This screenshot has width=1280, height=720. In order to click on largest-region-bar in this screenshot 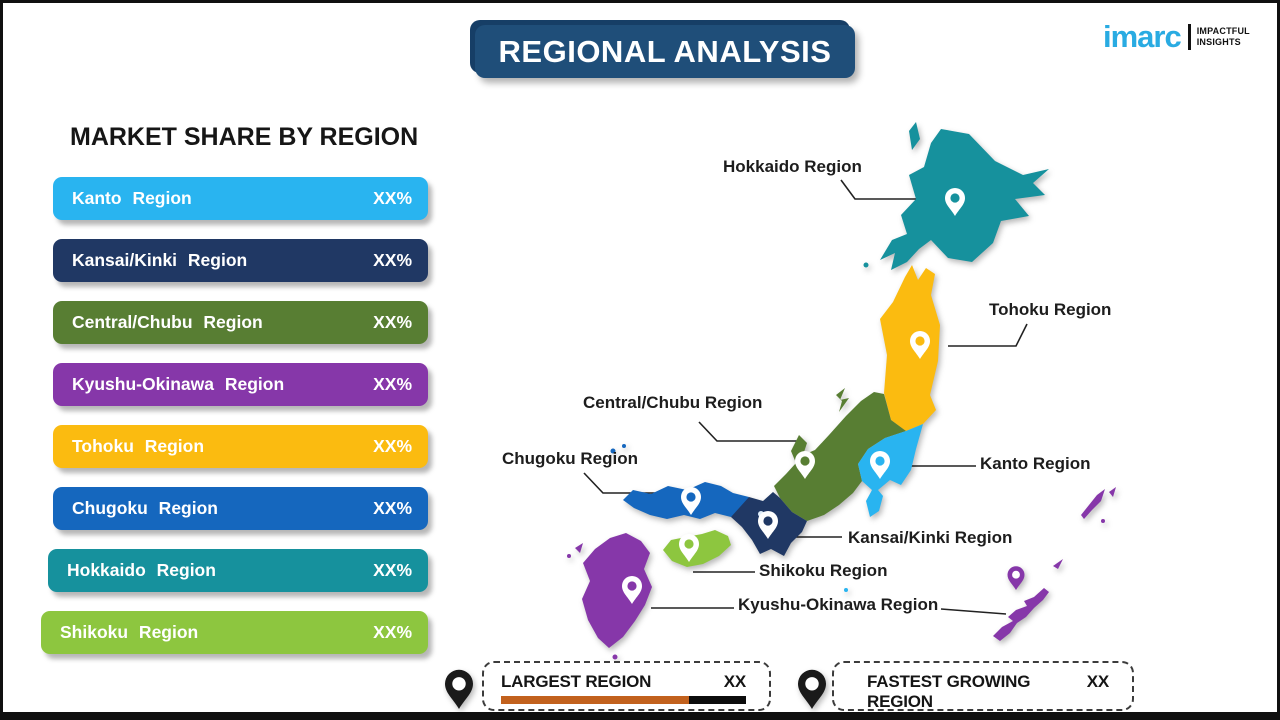, I will do `click(623, 700)`.